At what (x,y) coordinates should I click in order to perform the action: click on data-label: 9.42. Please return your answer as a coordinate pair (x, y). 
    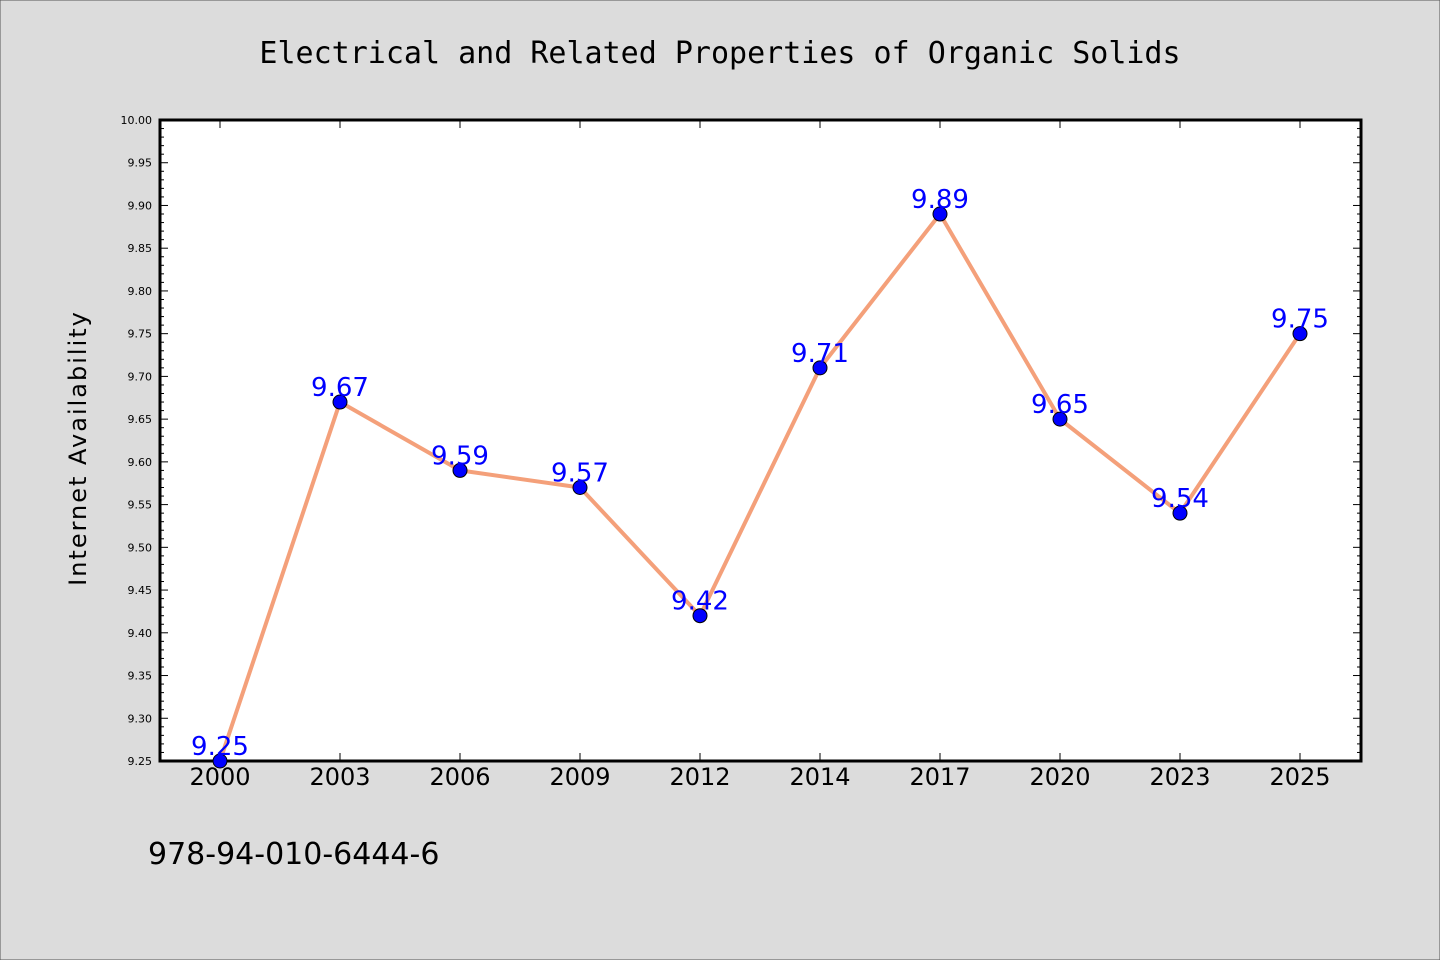
    Looking at the image, I should click on (700, 602).